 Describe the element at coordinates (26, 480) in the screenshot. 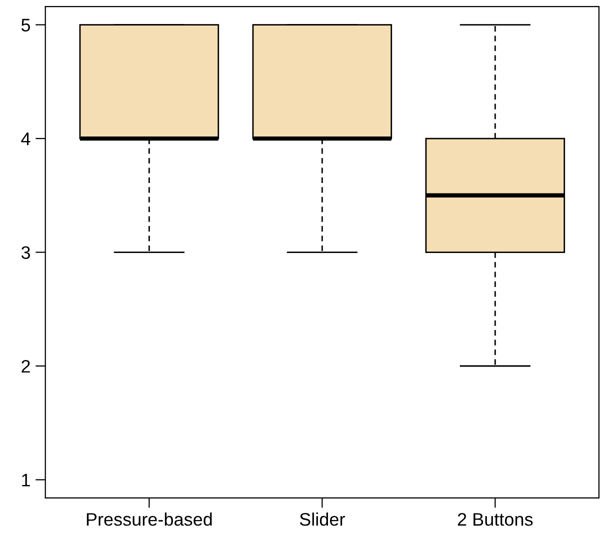

I see `y-tick-label: 1` at that location.